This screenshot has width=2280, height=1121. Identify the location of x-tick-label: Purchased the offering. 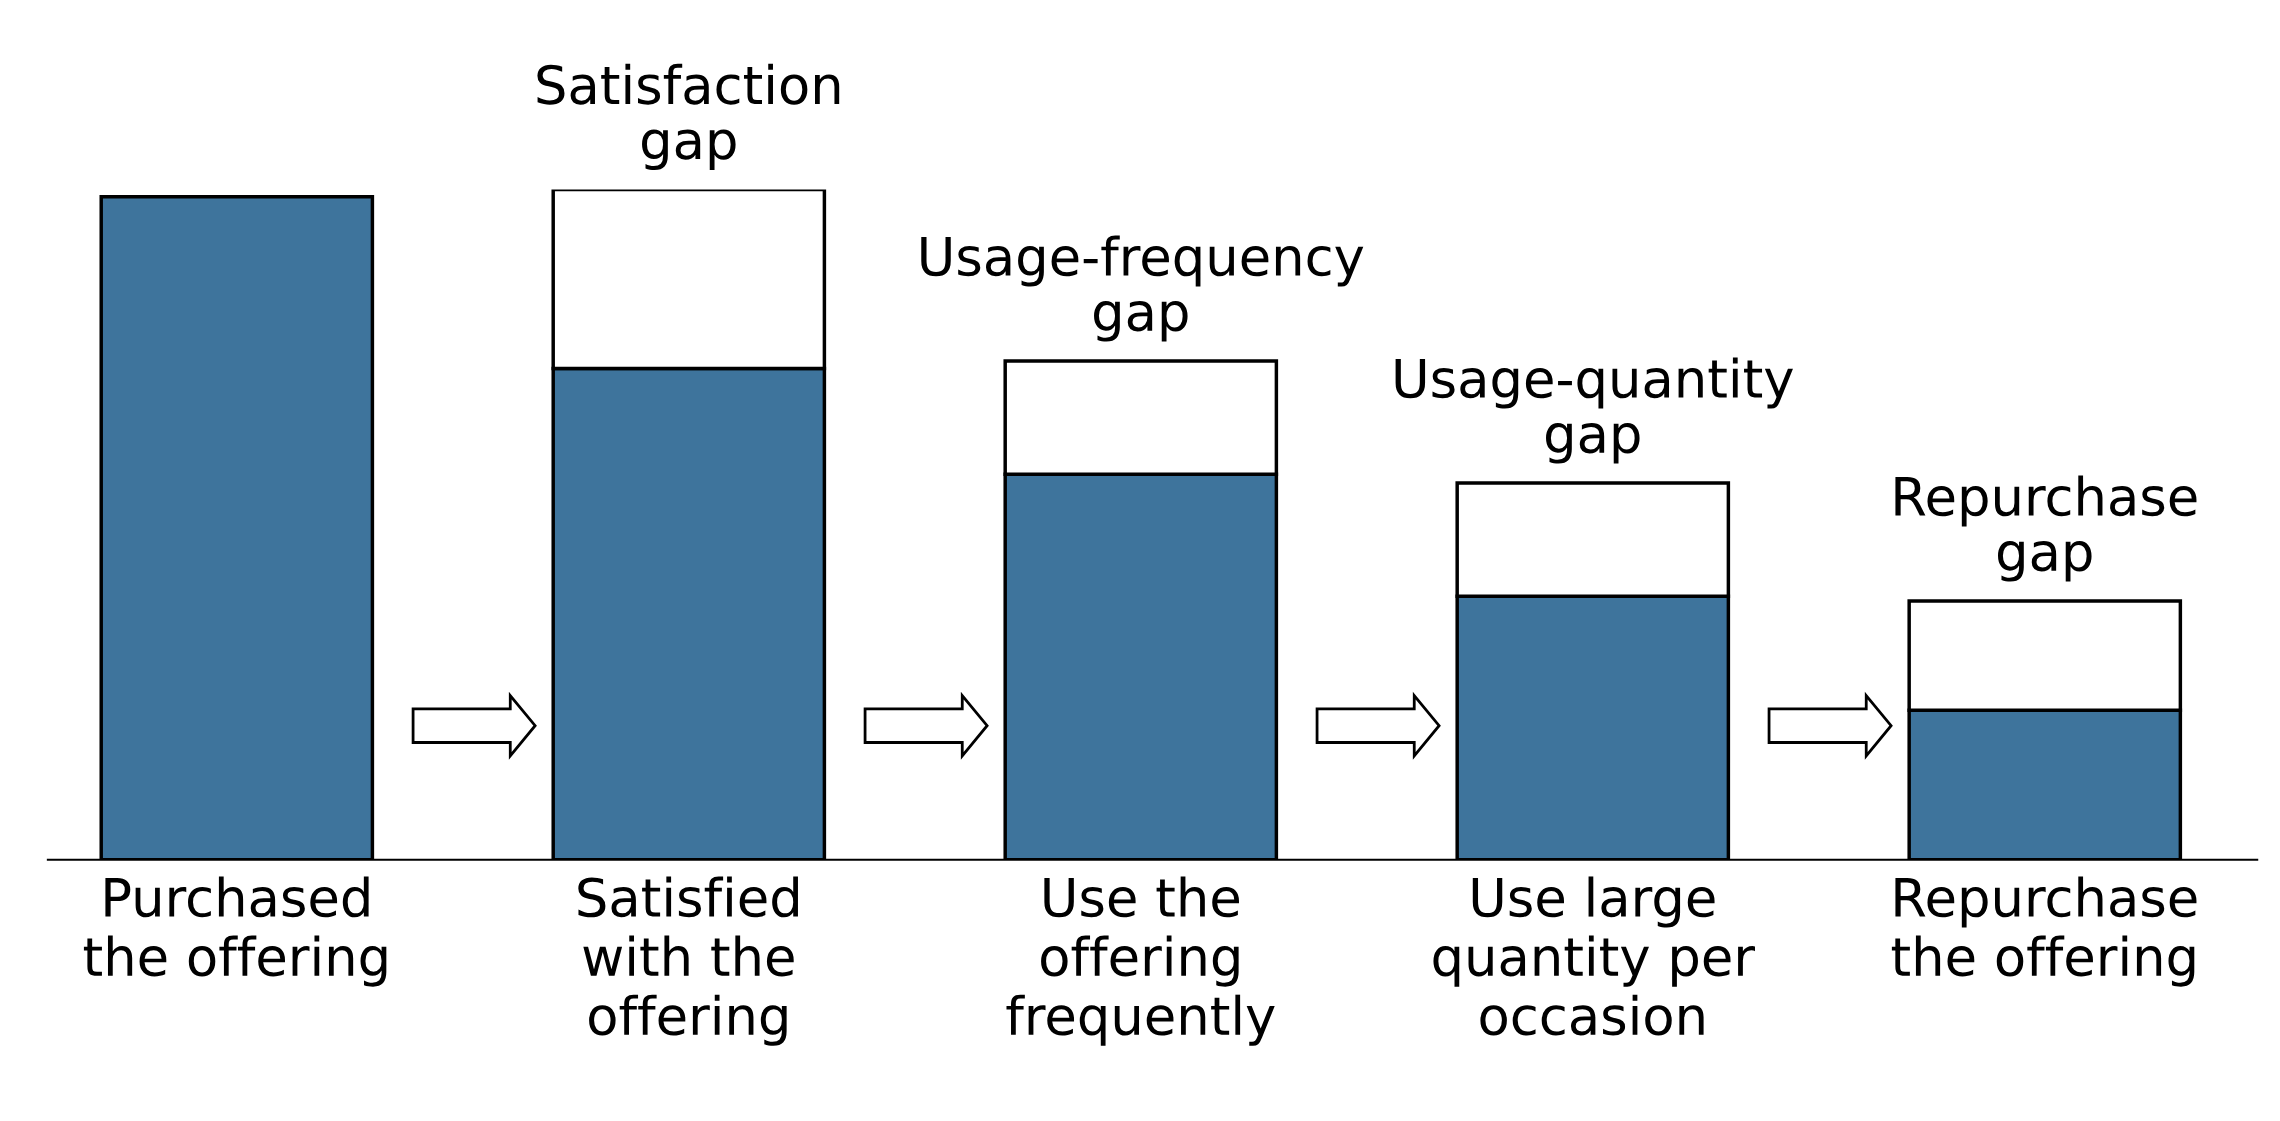
(235, 931).